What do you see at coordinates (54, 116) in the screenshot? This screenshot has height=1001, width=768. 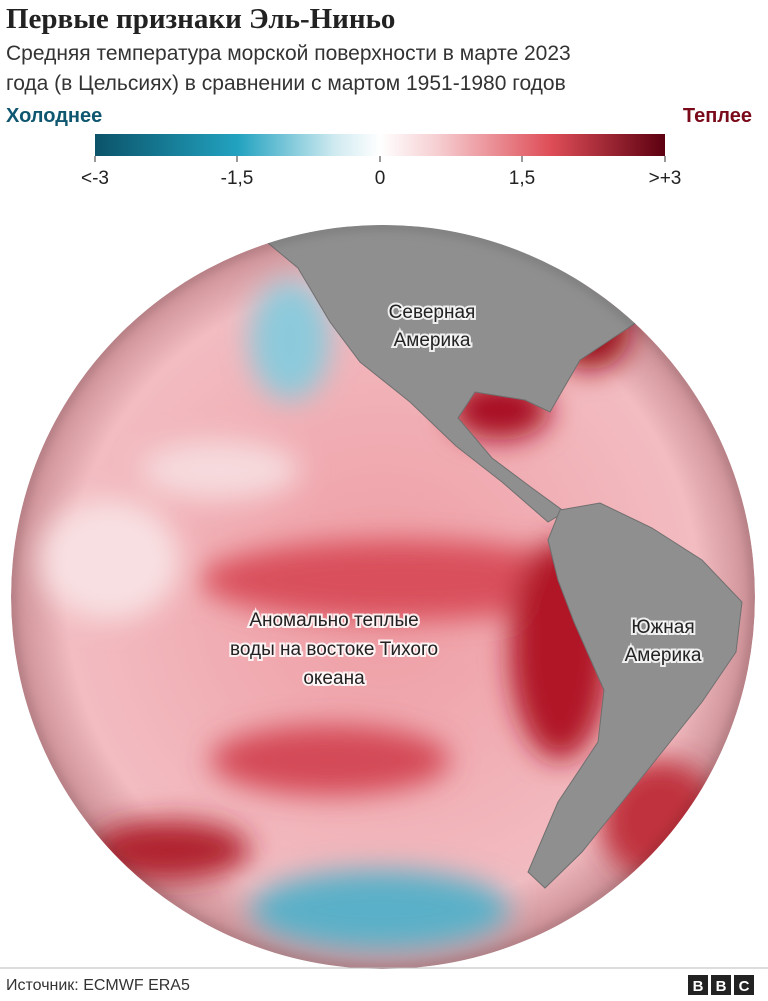 I see `cold-label: Холоднее` at bounding box center [54, 116].